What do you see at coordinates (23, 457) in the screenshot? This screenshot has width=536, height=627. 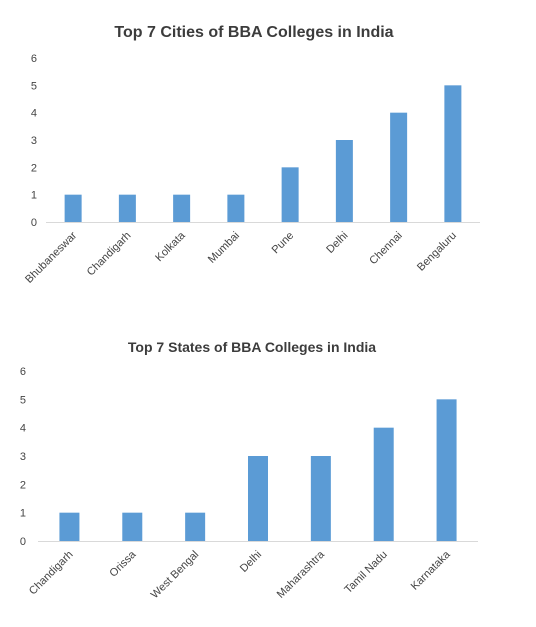 I see `state-ytick-label: 3` at bounding box center [23, 457].